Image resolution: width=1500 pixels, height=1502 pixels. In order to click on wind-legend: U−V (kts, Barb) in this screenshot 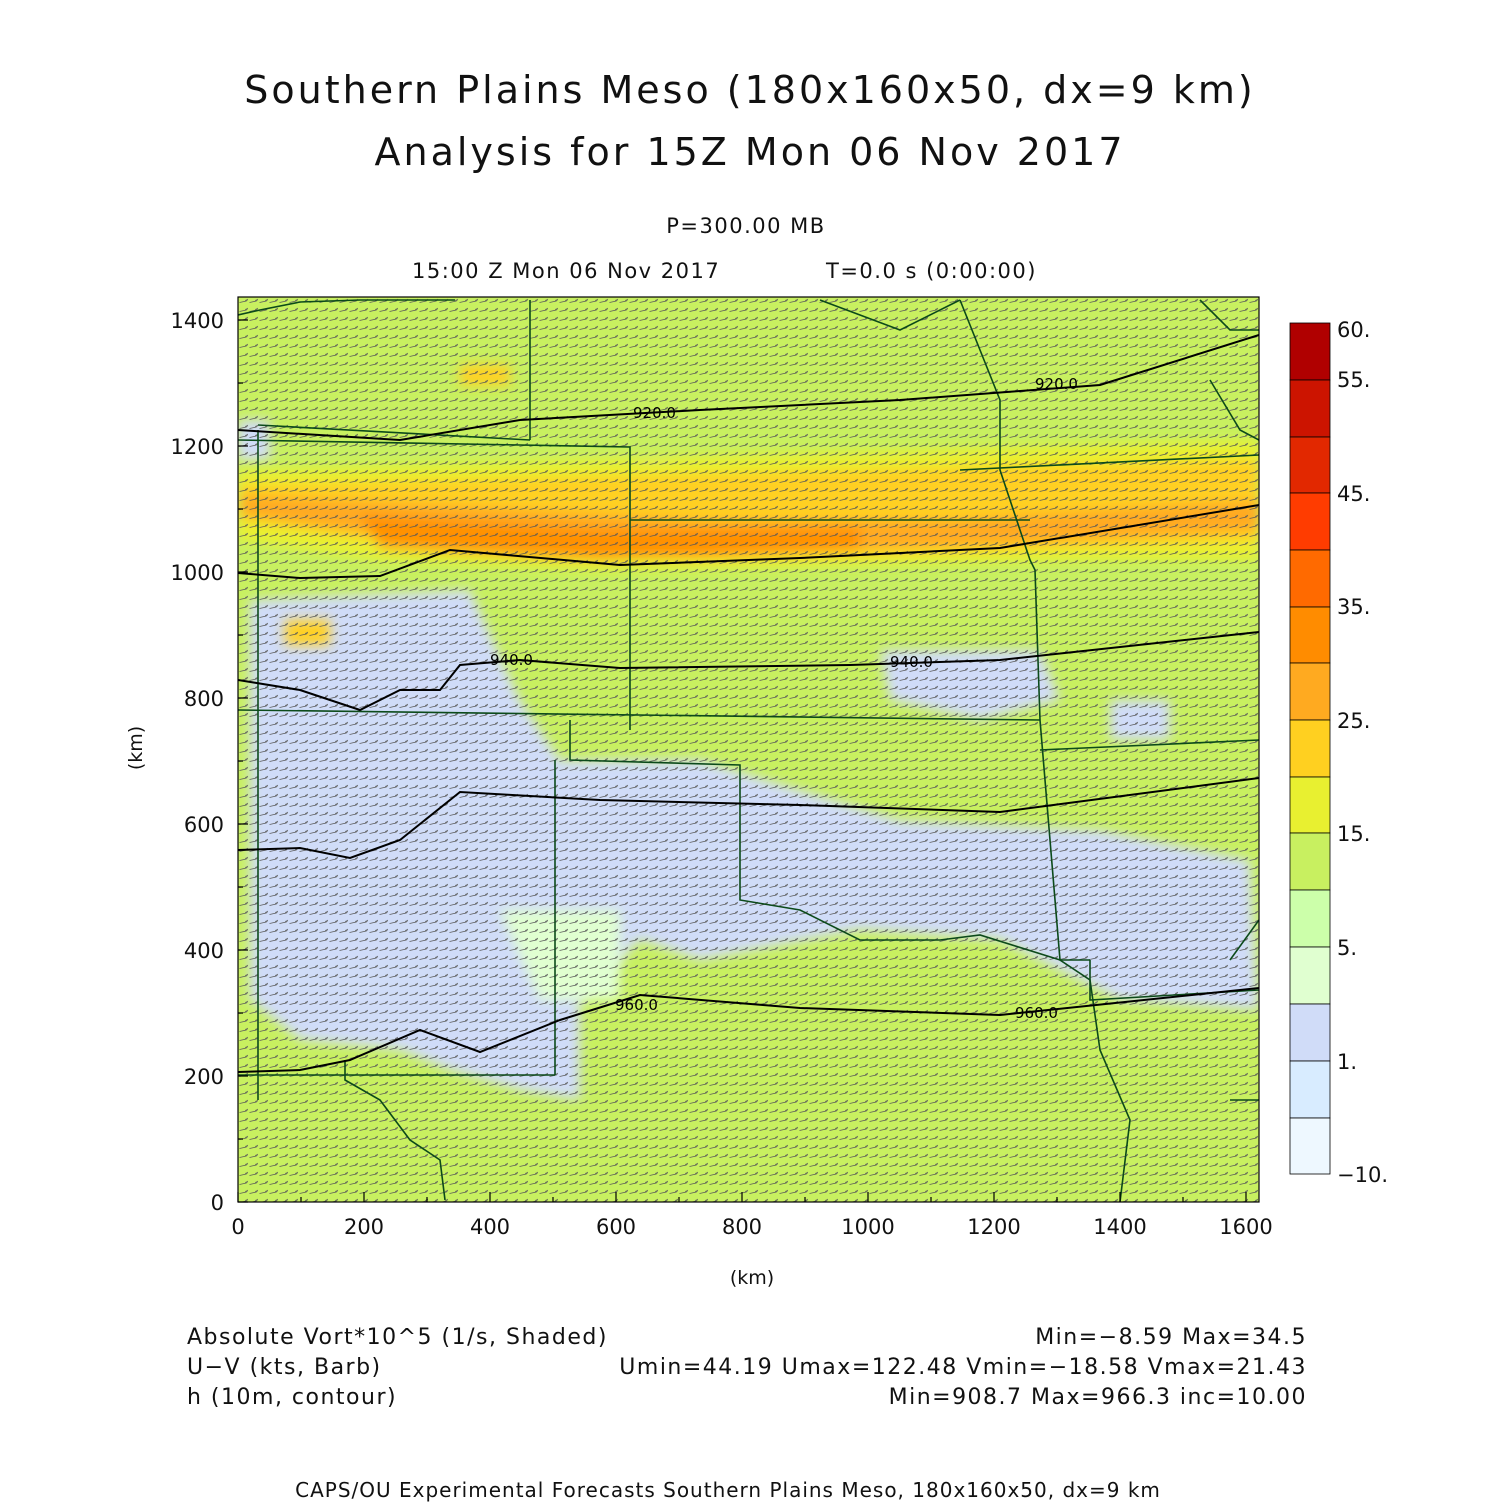, I will do `click(284, 1367)`.